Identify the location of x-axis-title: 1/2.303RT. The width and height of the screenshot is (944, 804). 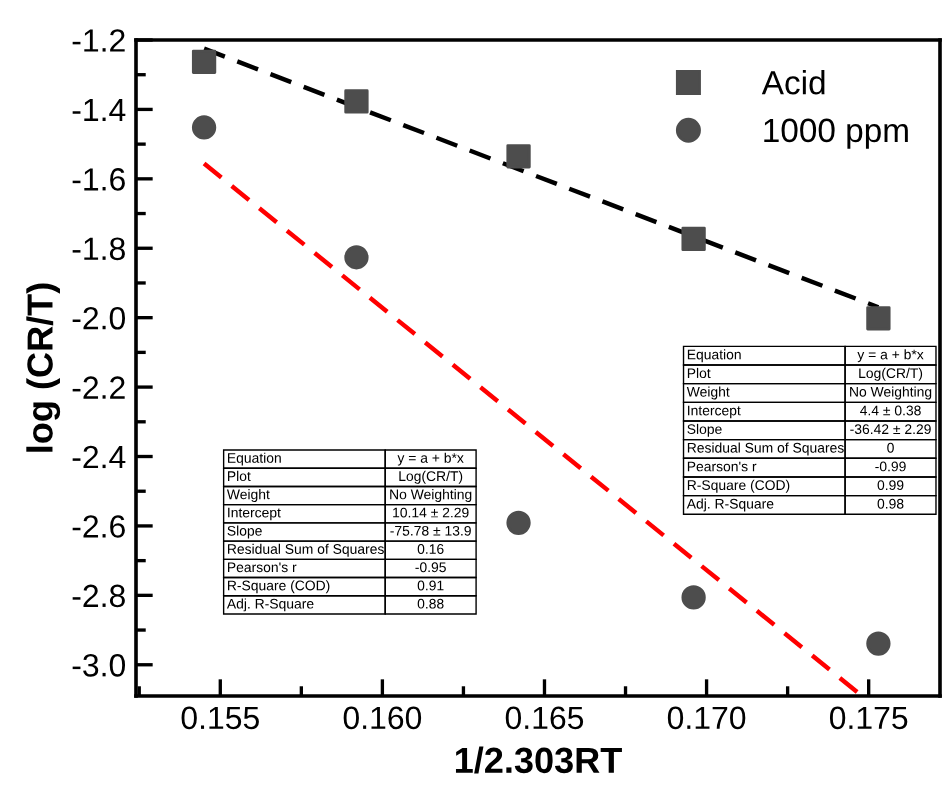
(538, 760).